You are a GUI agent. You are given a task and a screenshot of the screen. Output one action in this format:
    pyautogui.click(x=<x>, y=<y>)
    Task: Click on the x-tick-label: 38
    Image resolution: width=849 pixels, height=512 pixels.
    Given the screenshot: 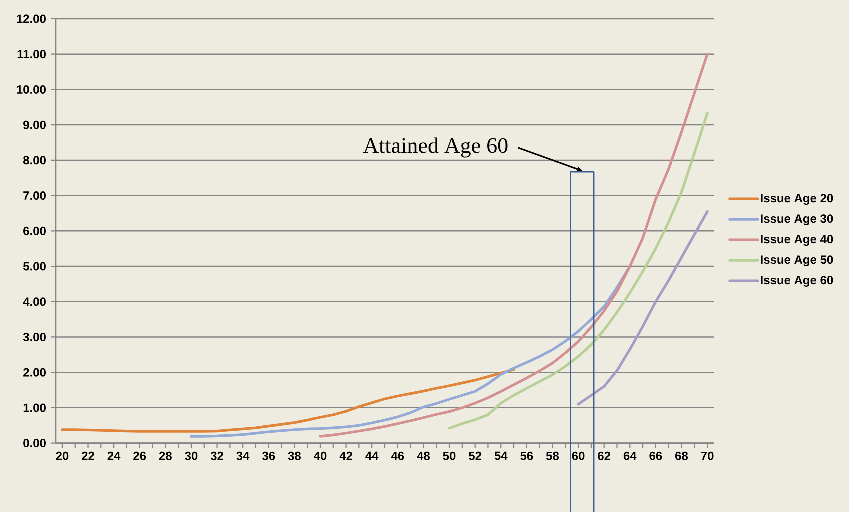 What is the action you would take?
    pyautogui.click(x=294, y=456)
    